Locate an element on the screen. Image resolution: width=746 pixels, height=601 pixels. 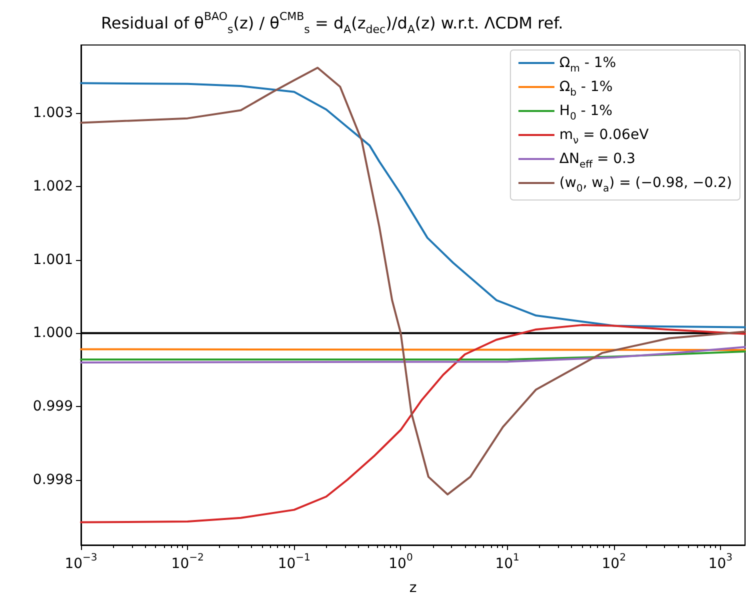
x-axis-title: z is located at coordinates (413, 588).